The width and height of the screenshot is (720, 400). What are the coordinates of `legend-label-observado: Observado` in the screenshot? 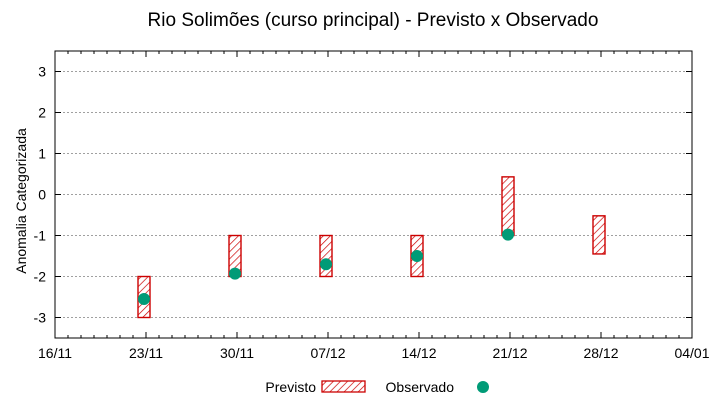 It's located at (420, 387).